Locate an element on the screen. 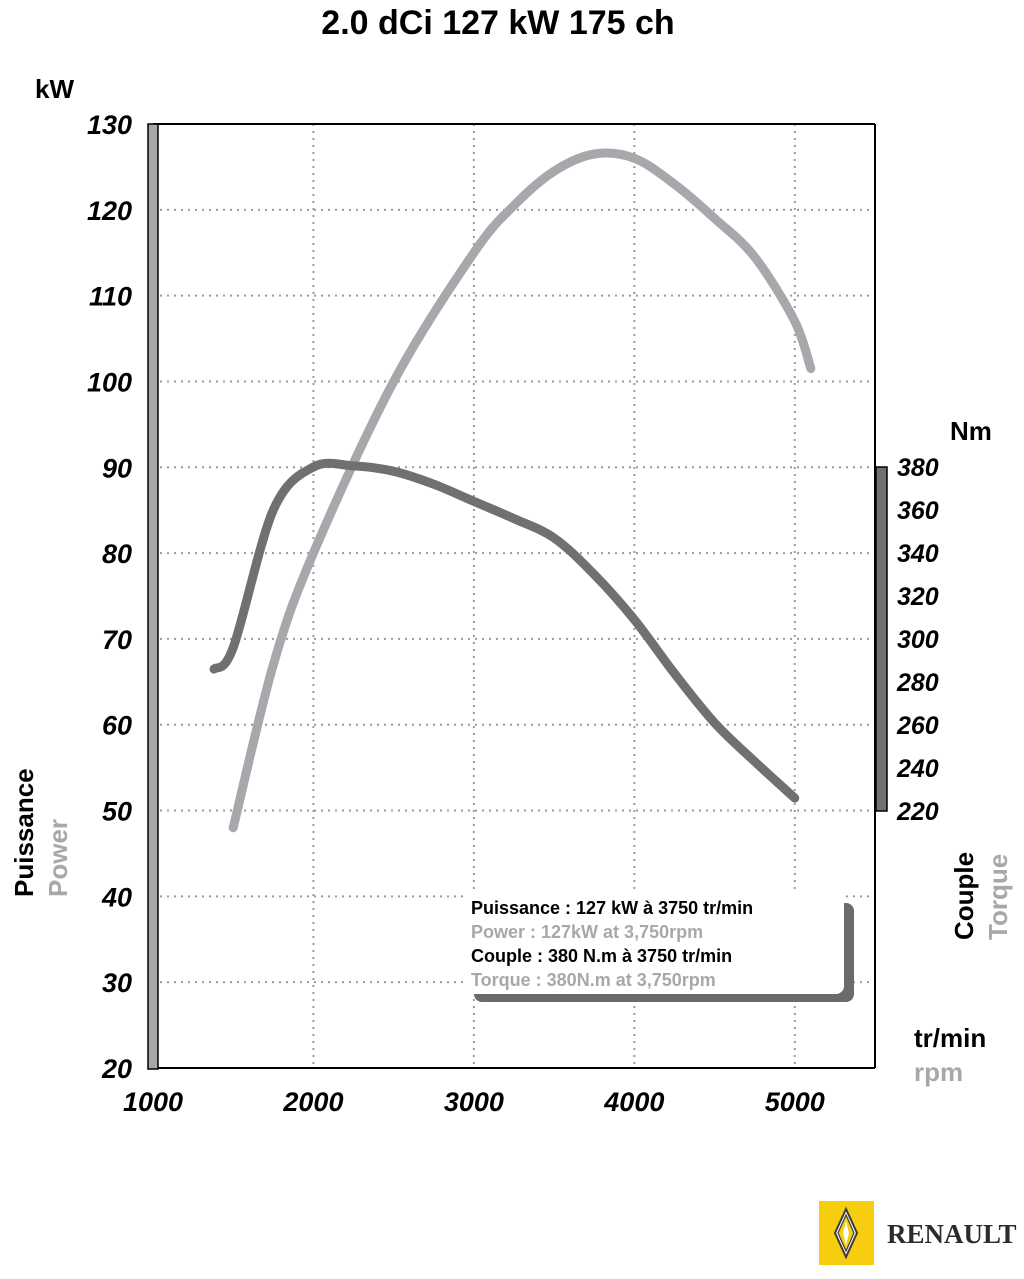 Image resolution: width=1024 pixels, height=1279 pixels. y-left-tick-label: 20 is located at coordinates (116, 1069).